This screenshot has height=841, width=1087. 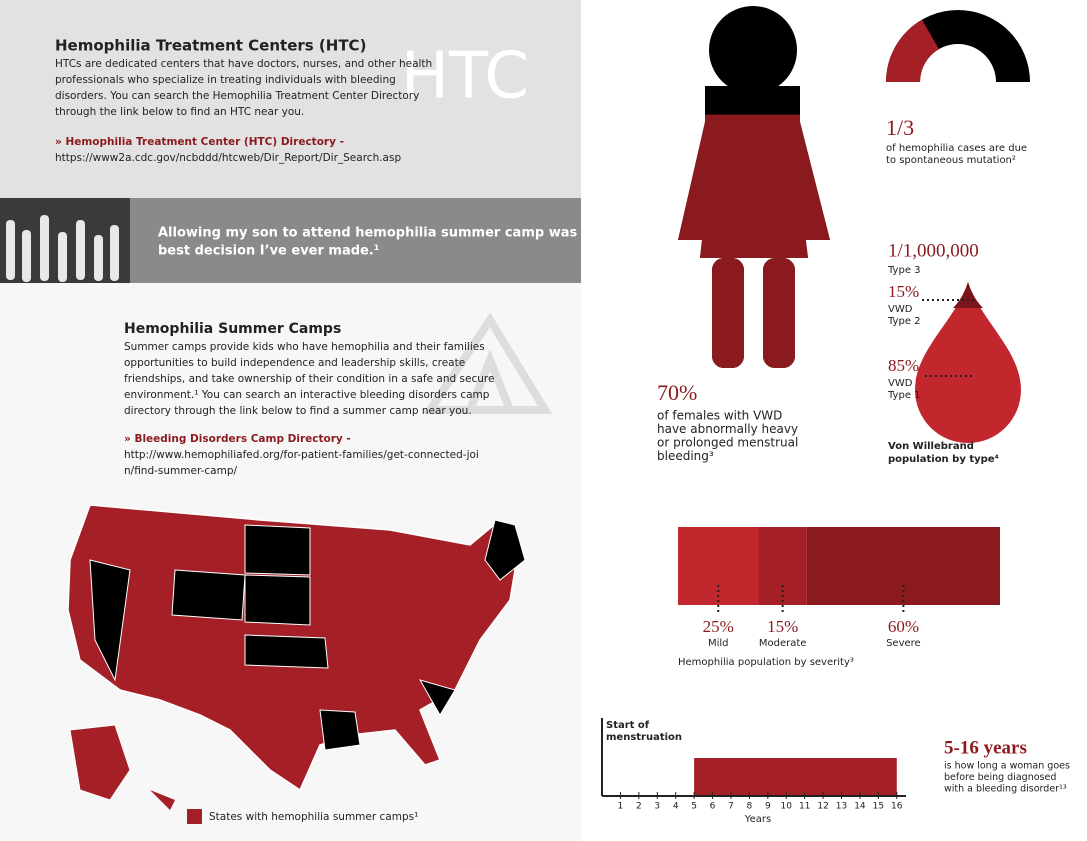 I want to click on stat-value: 60%, so click(x=903, y=626).